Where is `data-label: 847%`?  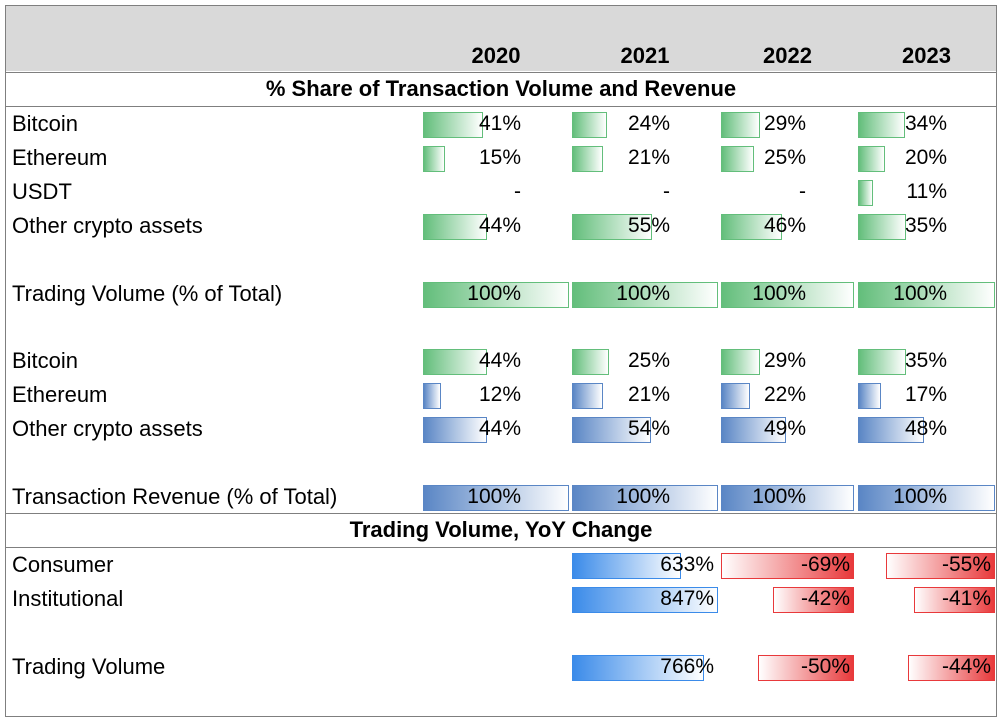 data-label: 847% is located at coordinates (687, 598).